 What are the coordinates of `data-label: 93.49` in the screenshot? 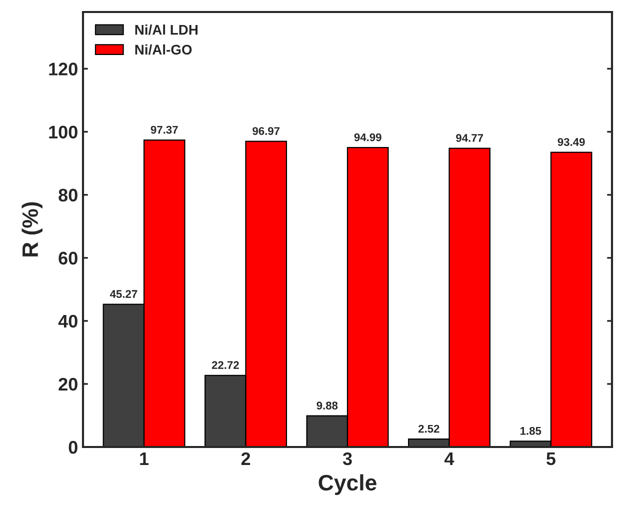 It's located at (571, 142).